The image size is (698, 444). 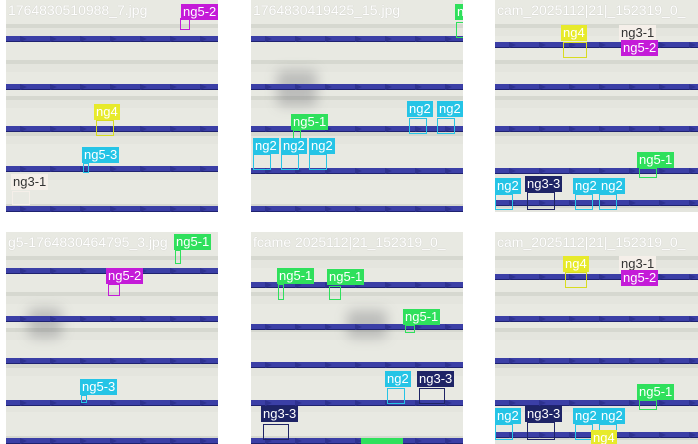 I want to click on tile-filename: g5-1764830464795_3.jpg, so click(x=88, y=242).